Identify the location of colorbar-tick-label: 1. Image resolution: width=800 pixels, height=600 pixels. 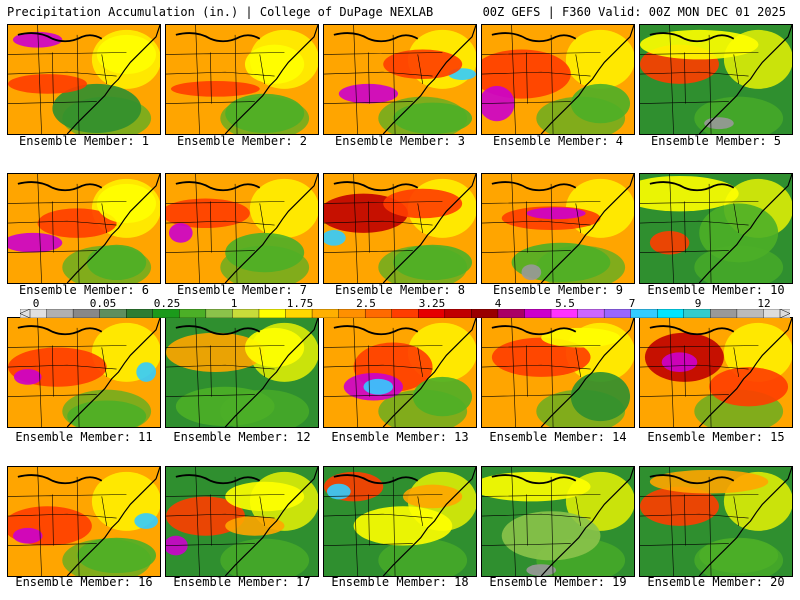
(234, 303).